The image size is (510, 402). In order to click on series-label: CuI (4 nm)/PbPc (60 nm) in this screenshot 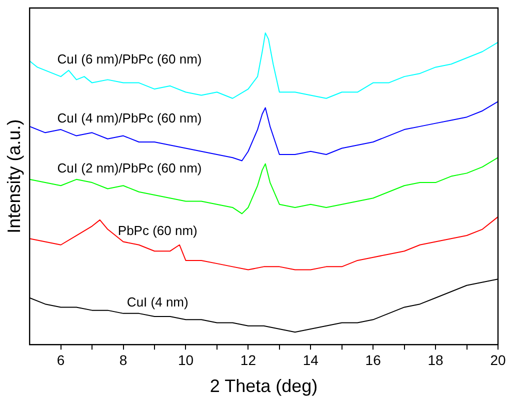, I will do `click(129, 118)`.